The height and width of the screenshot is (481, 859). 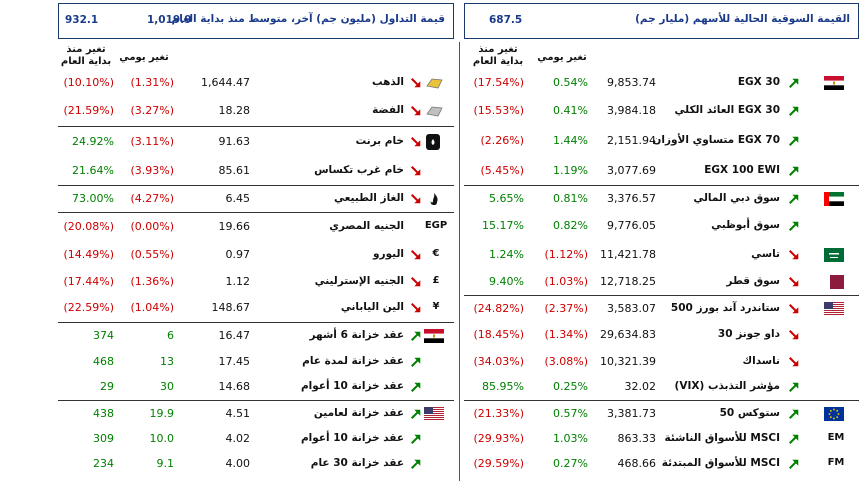 What do you see at coordinates (631, 170) in the screenshot?
I see `instrument-value: 3,077.69` at bounding box center [631, 170].